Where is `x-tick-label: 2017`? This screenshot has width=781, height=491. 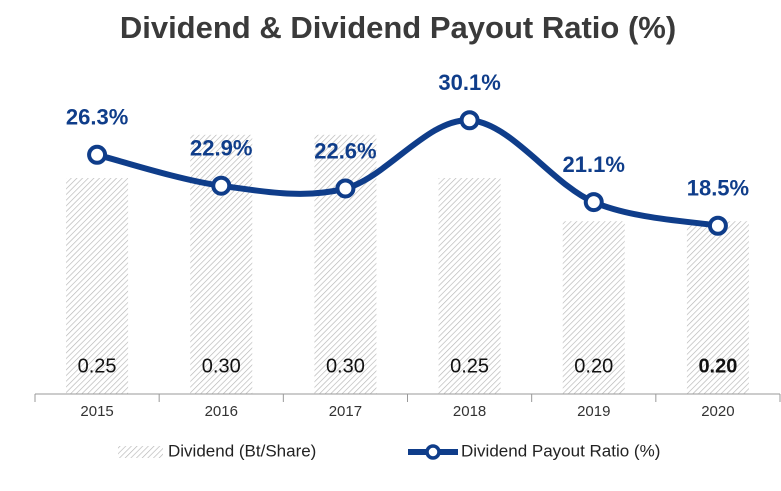
x-tick-label: 2017 is located at coordinates (345, 411).